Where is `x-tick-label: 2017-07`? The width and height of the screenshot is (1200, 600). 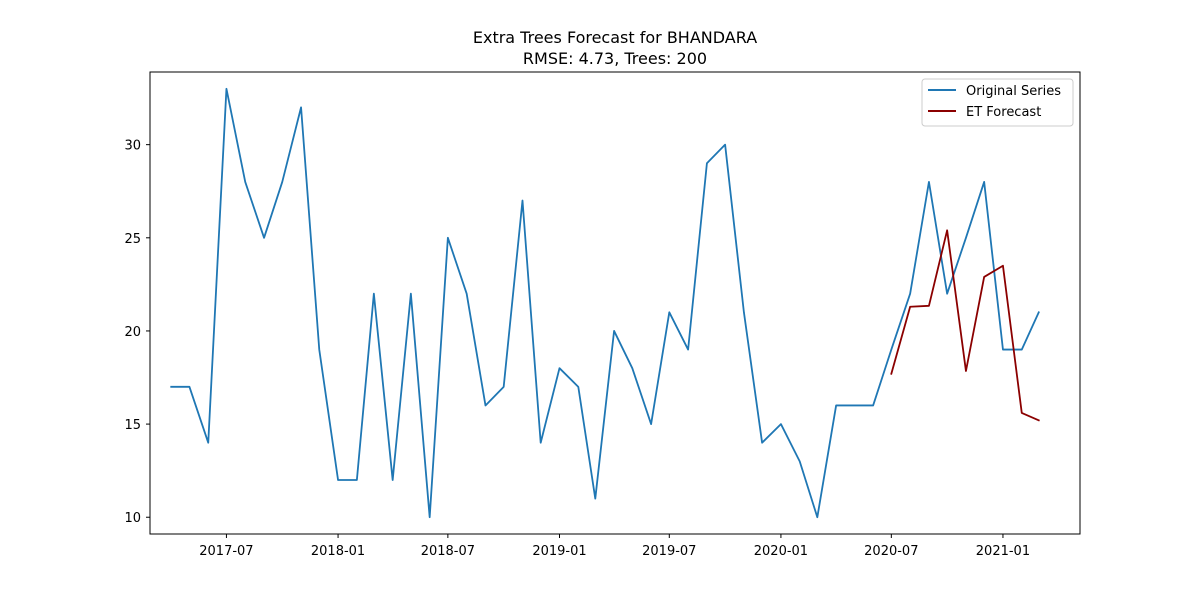 x-tick-label: 2017-07 is located at coordinates (226, 551).